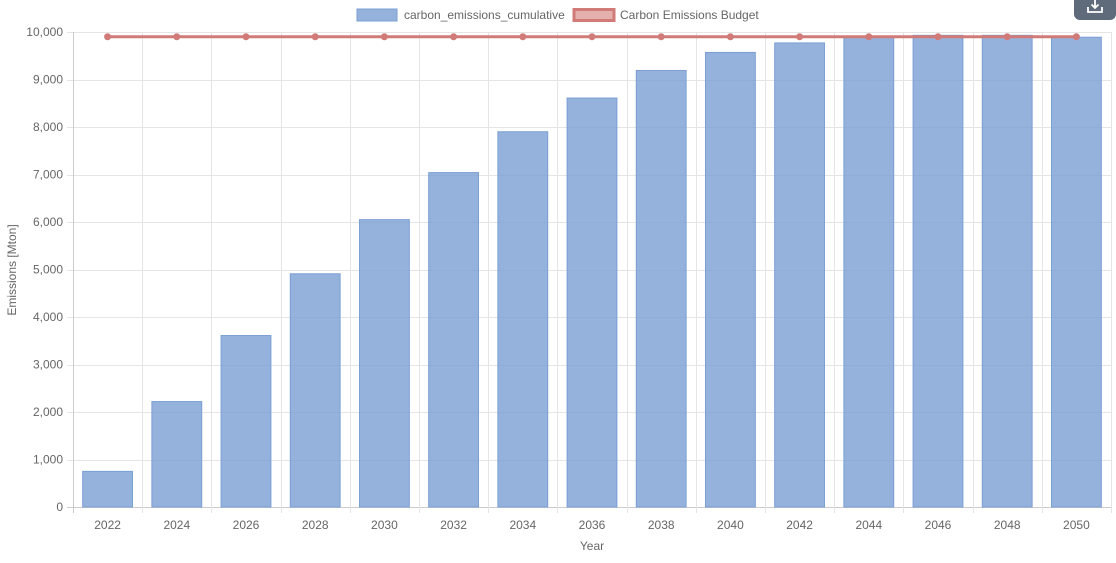 This screenshot has width=1116, height=563. I want to click on y-tick-label: 5,000, so click(48, 270).